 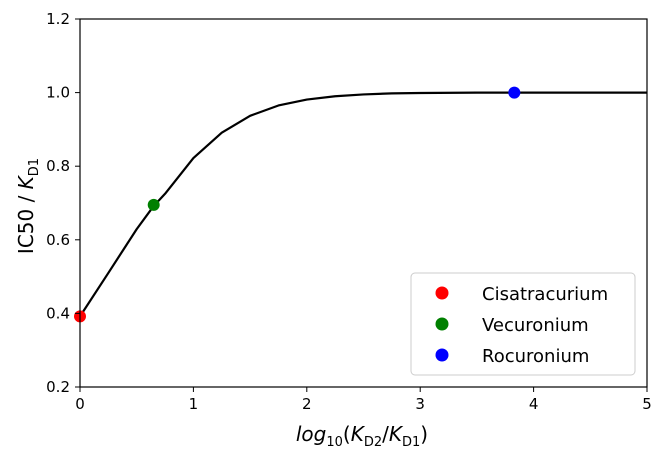 I want to click on y-tick-label: 1.0, so click(x=58, y=93).